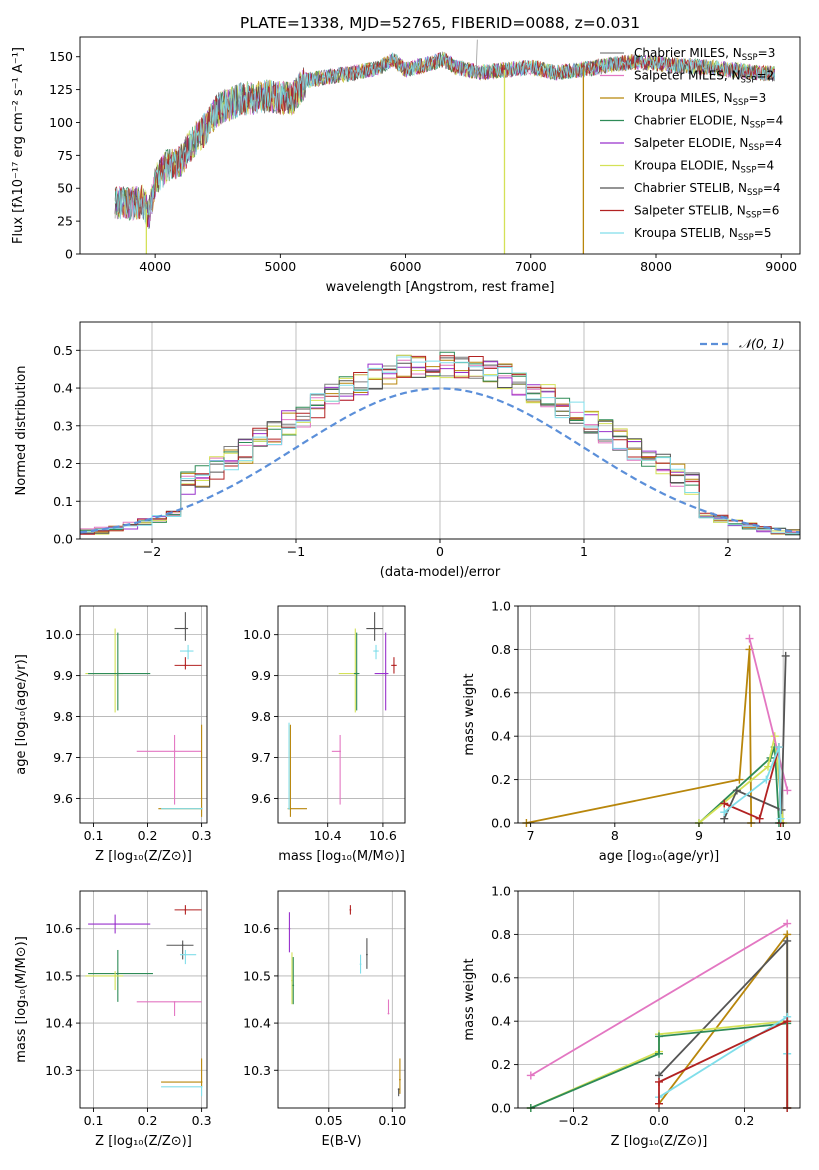  Describe the element at coordinates (324, 1019) in the screenshot. I see `panel-mass-vs-ebv: 0.05 0.10 10.3 10.4 10.5 10.6 E(B-V)` at that location.